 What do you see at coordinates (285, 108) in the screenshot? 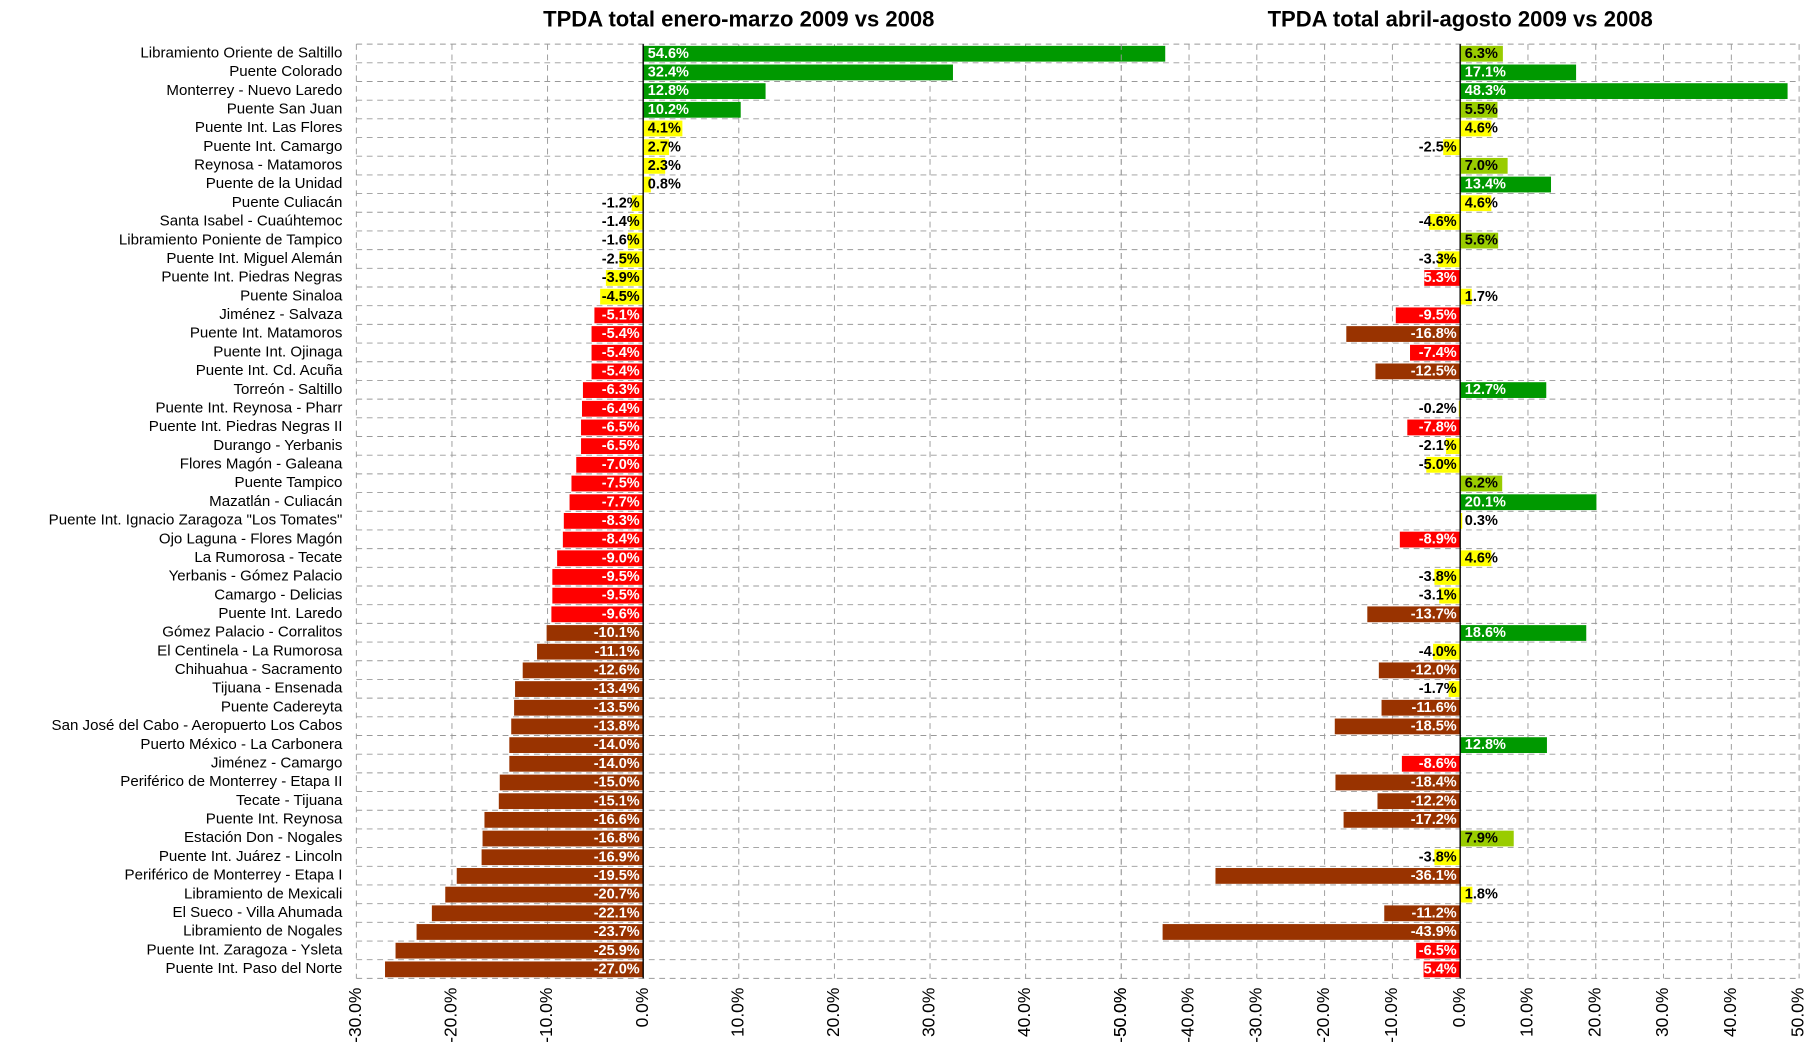
I see `category-label: Puente San Juan` at bounding box center [285, 108].